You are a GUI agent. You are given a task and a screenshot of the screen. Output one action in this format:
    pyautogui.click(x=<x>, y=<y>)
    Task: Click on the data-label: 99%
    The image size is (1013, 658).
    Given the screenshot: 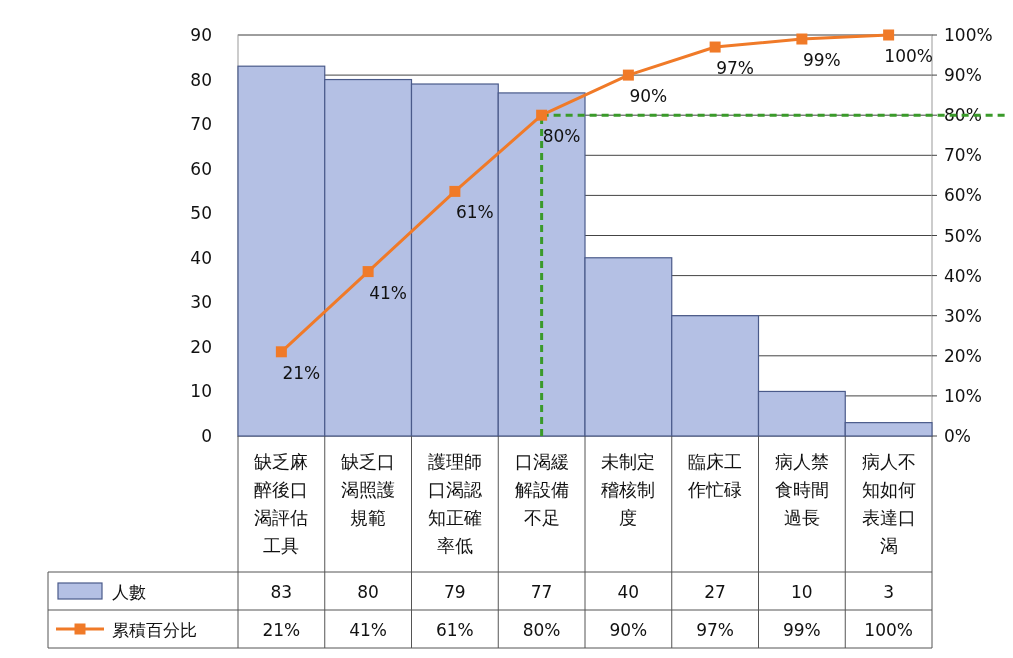 What is the action you would take?
    pyautogui.click(x=801, y=630)
    